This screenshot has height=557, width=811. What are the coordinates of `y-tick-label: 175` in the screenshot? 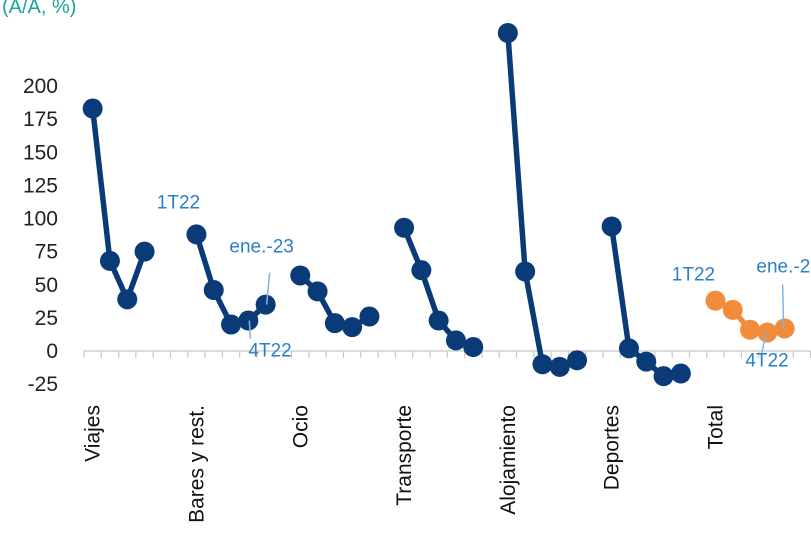 It's located at (40, 119).